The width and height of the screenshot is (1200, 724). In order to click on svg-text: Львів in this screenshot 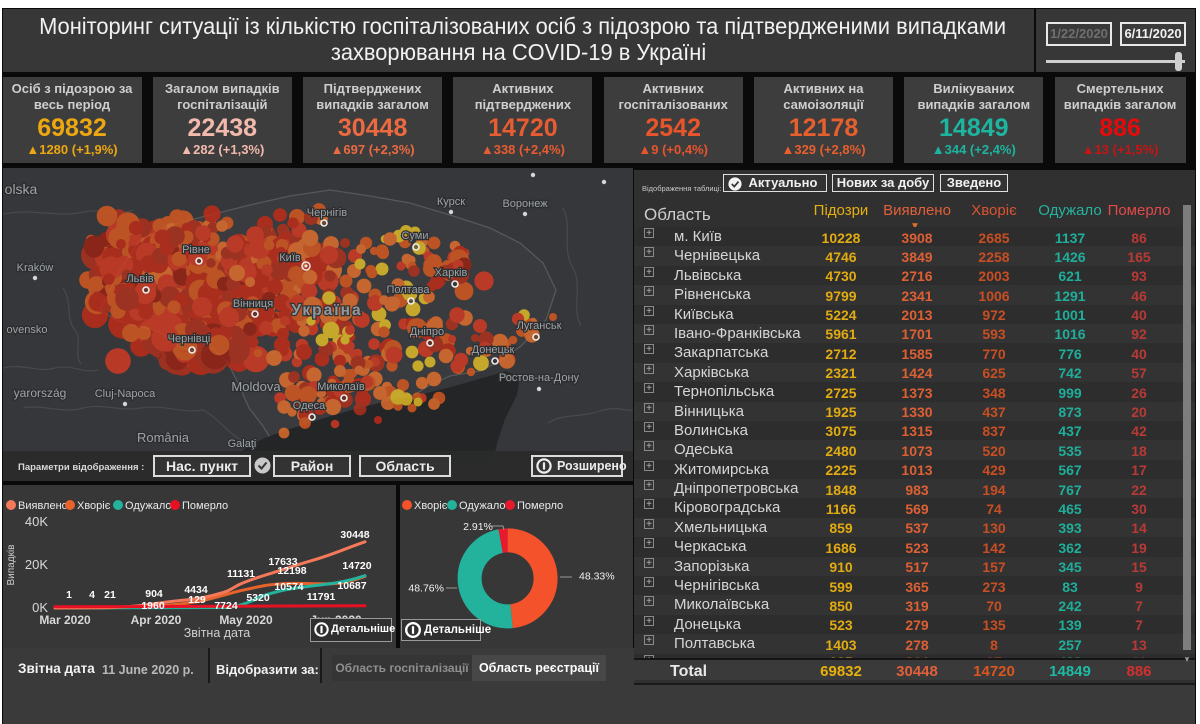, I will do `click(139, 279)`.